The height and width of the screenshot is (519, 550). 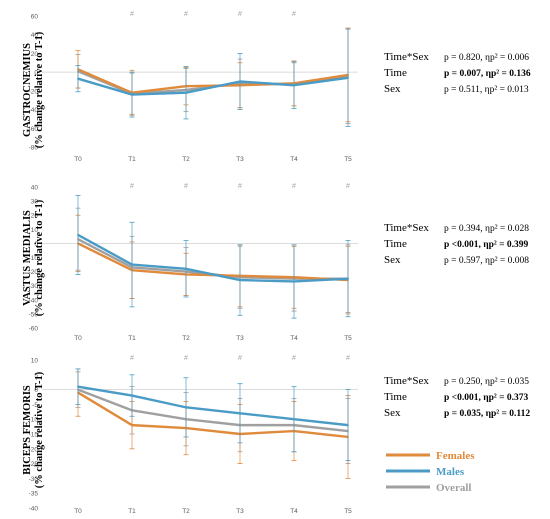 I want to click on muscle-name: VASTUS MEDIALIS, so click(x=27, y=258).